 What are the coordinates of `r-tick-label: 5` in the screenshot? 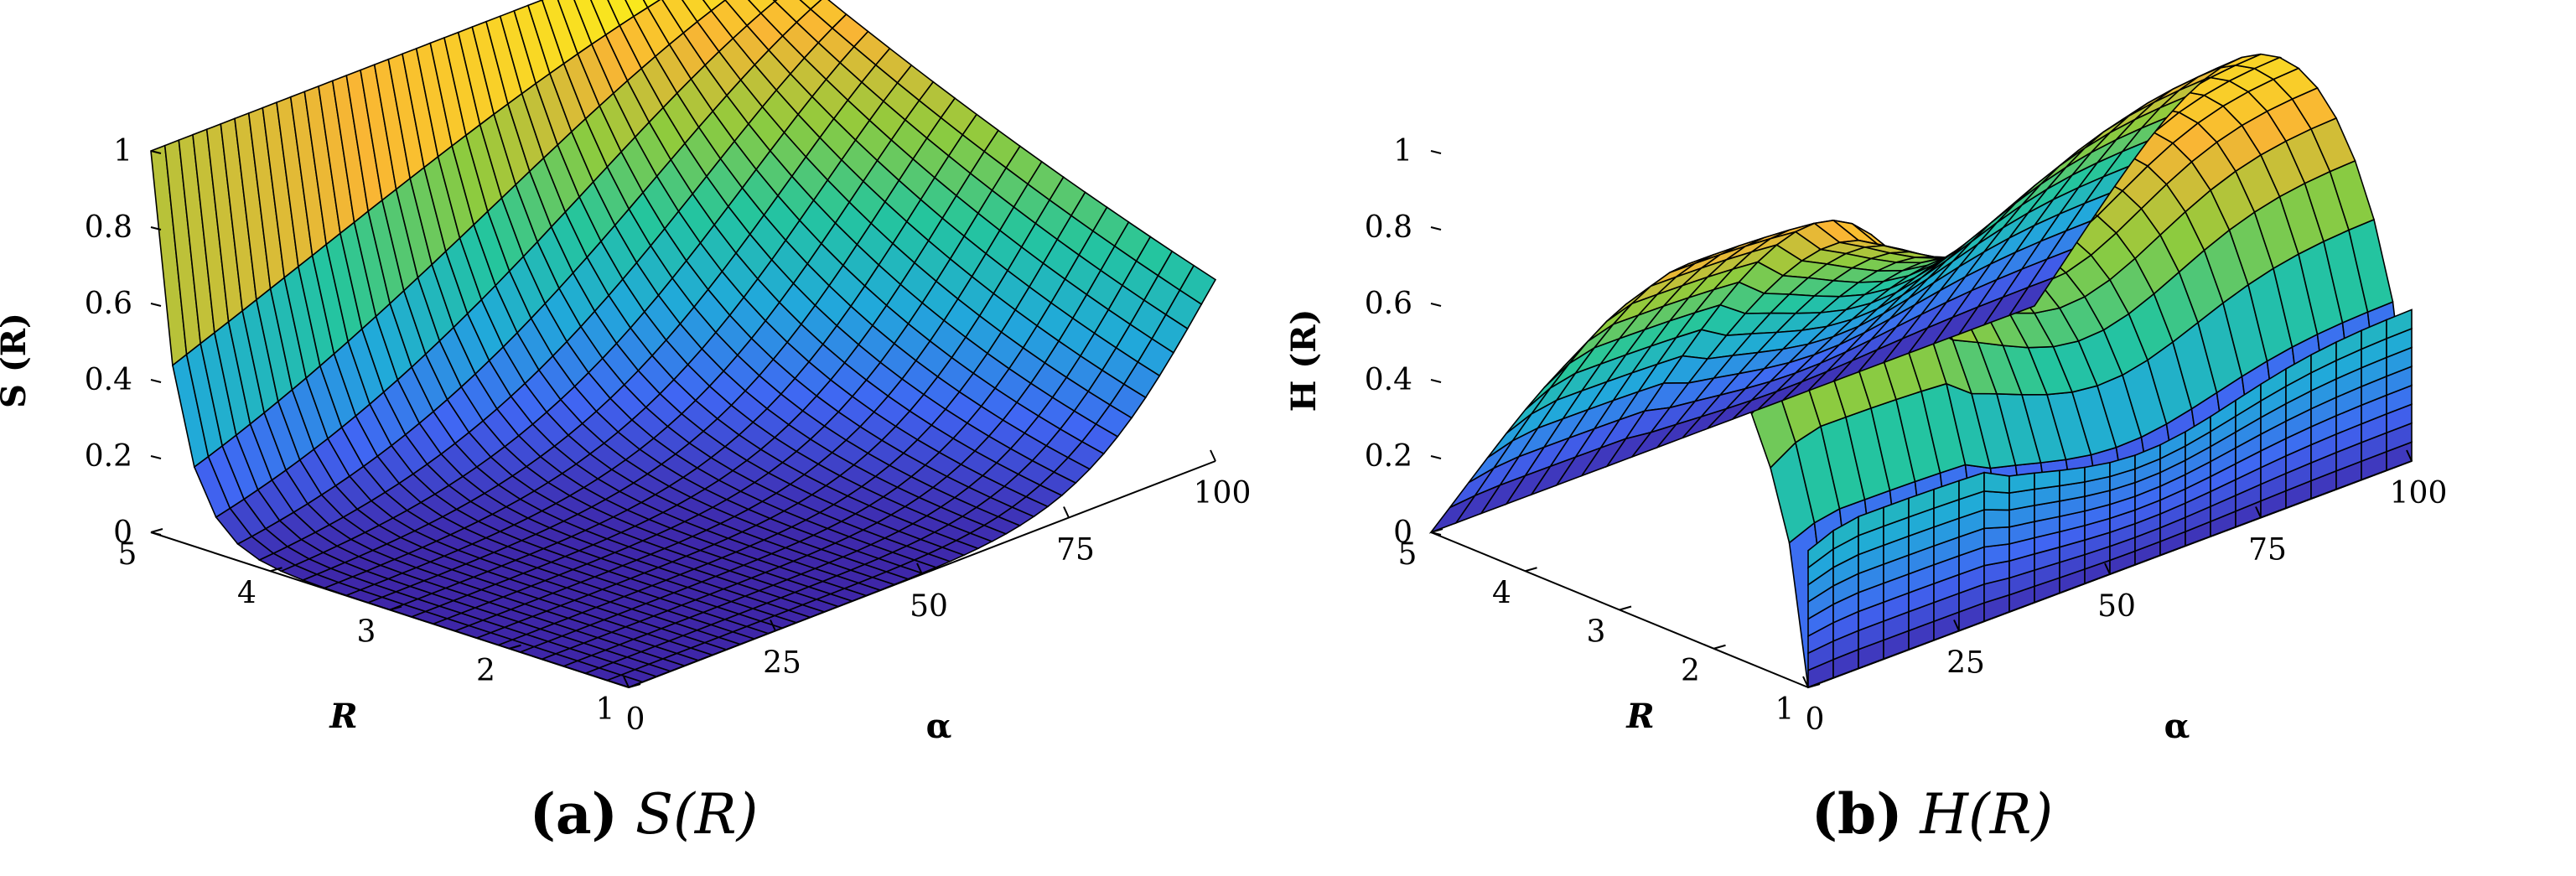 It's located at (1408, 554).